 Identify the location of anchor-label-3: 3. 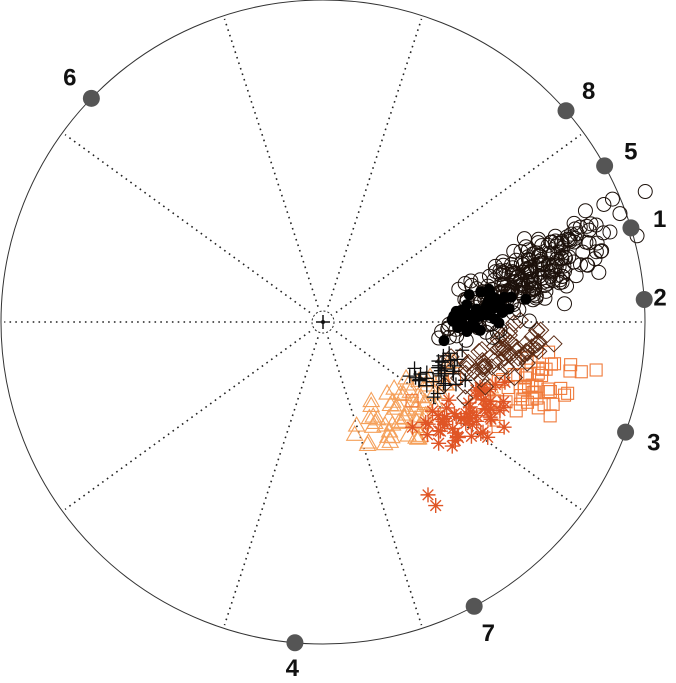
(653, 442).